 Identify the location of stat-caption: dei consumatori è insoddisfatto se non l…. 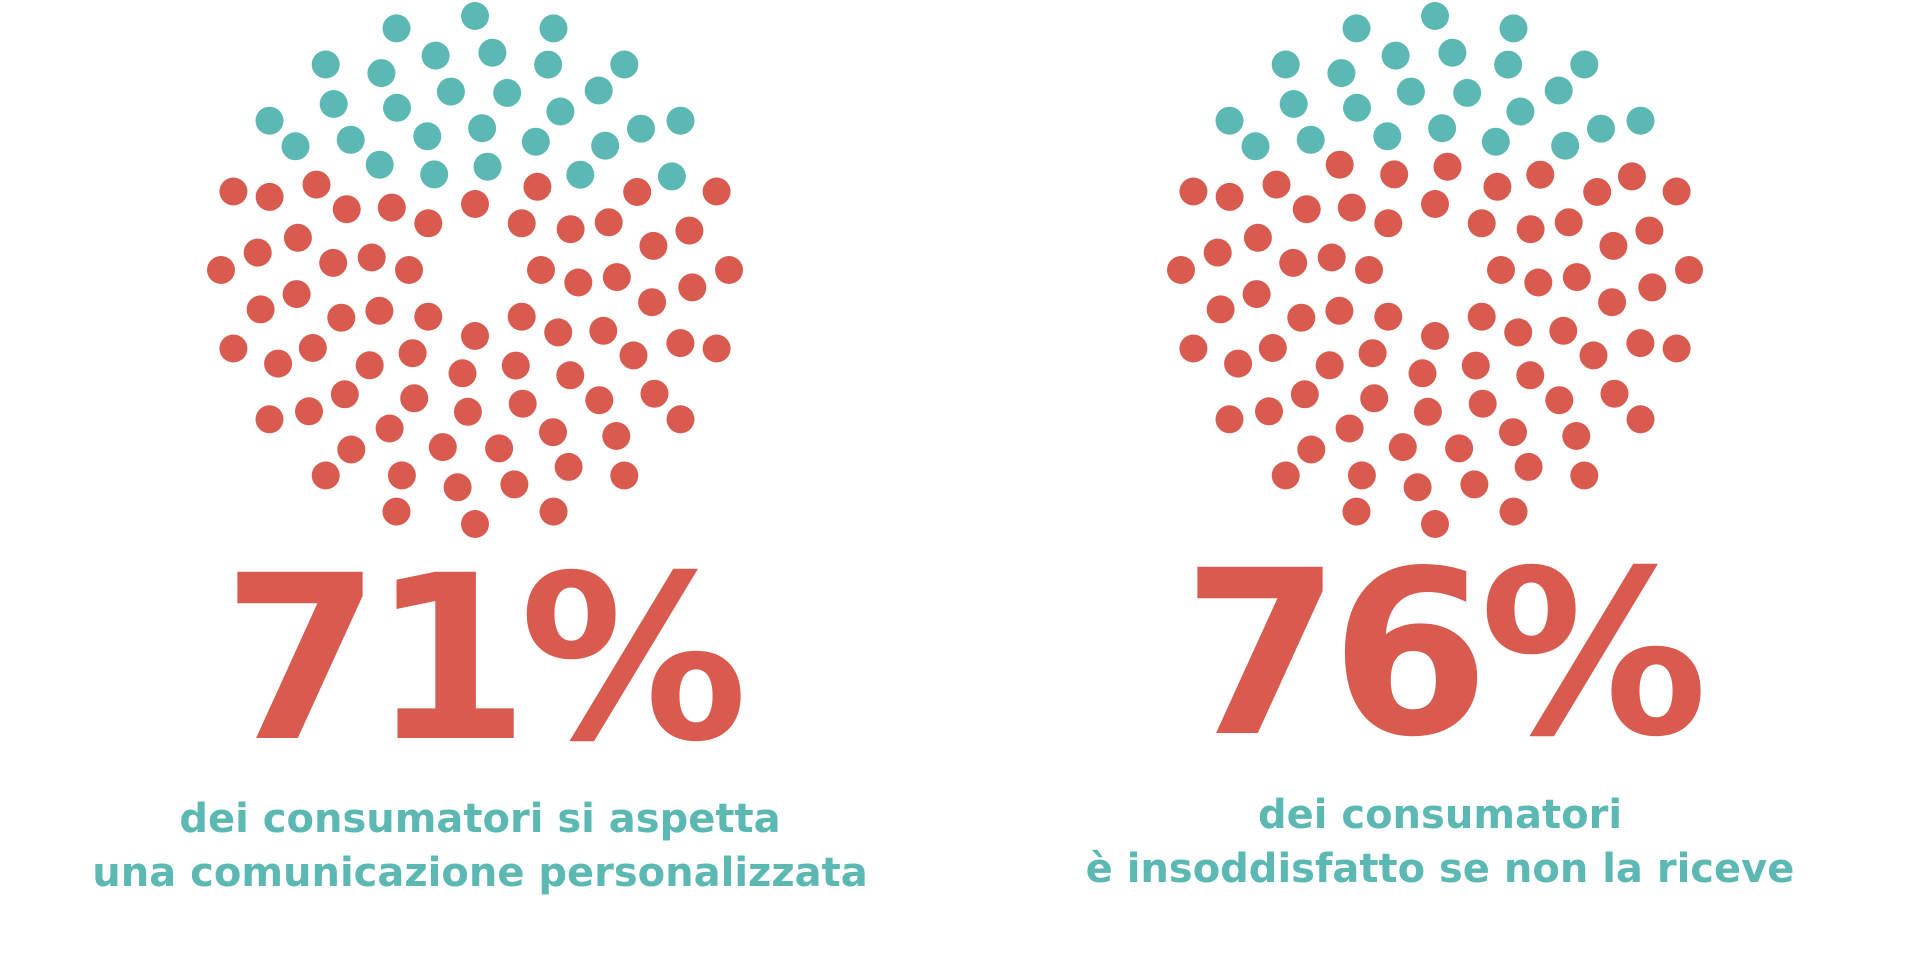
(1440, 842).